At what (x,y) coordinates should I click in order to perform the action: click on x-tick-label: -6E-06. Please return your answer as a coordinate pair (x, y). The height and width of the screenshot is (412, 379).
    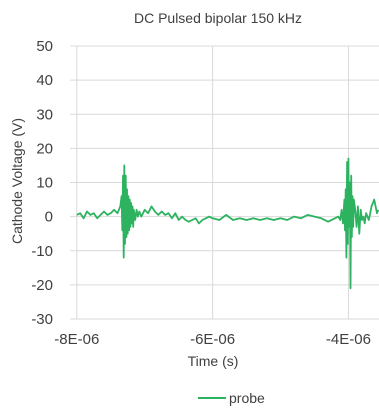
    Looking at the image, I should click on (212, 339).